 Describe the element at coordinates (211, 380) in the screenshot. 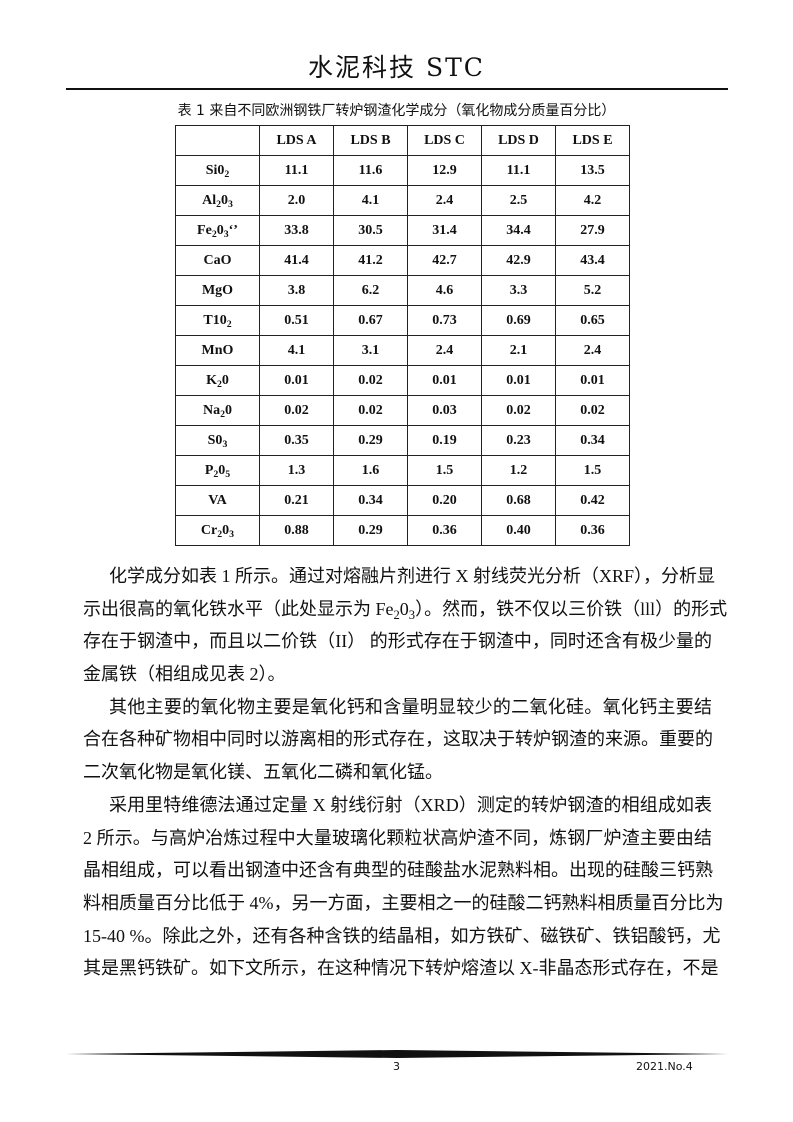

I see `text-segment: K` at that location.